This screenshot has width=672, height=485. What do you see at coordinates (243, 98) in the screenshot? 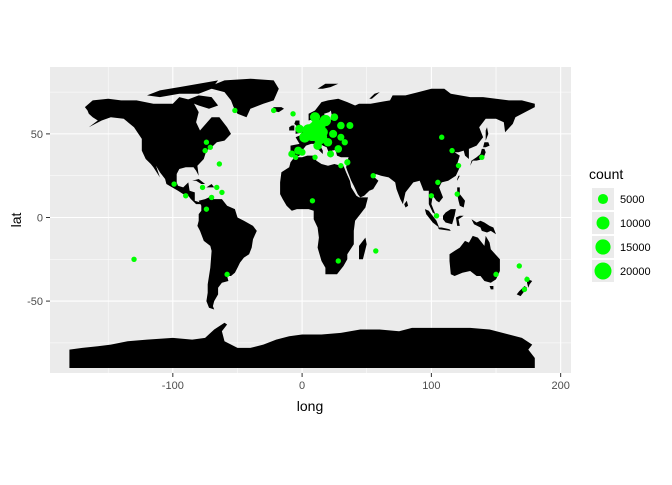
I see `land-greenland` at bounding box center [243, 98].